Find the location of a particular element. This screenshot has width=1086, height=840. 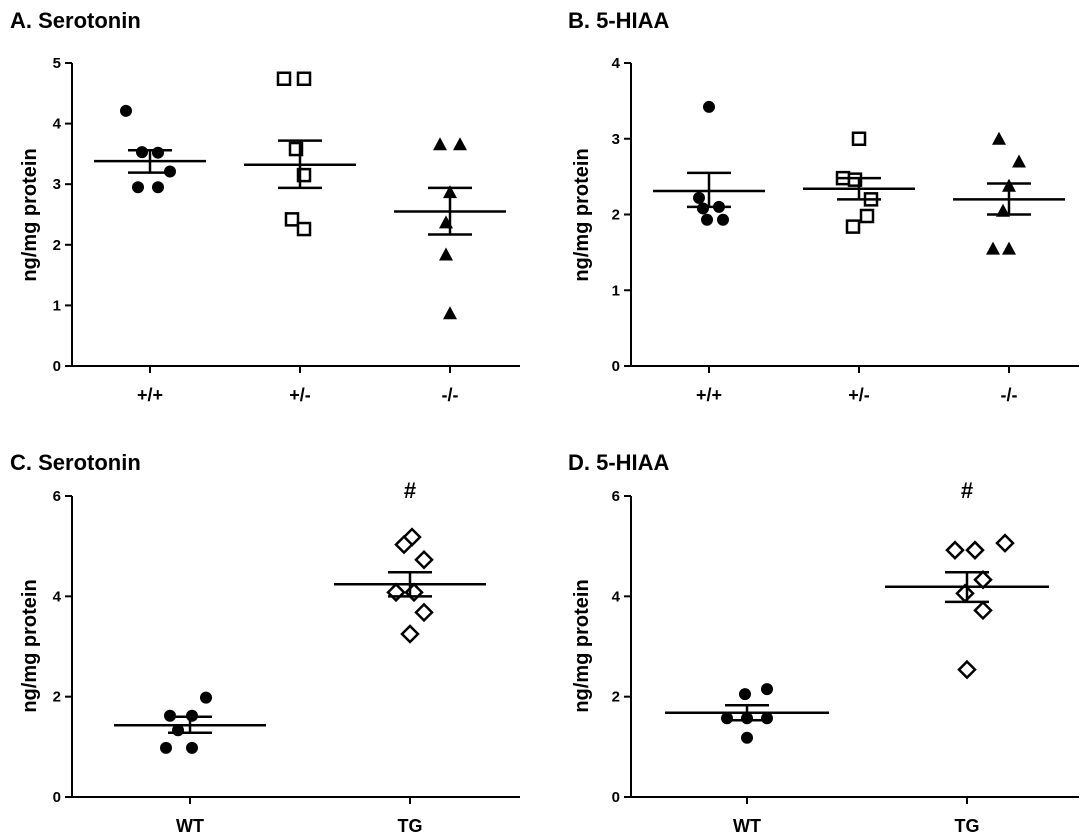

panel-b: B. 5-HIAA ng/mg protein is located at coordinates (619, 145).